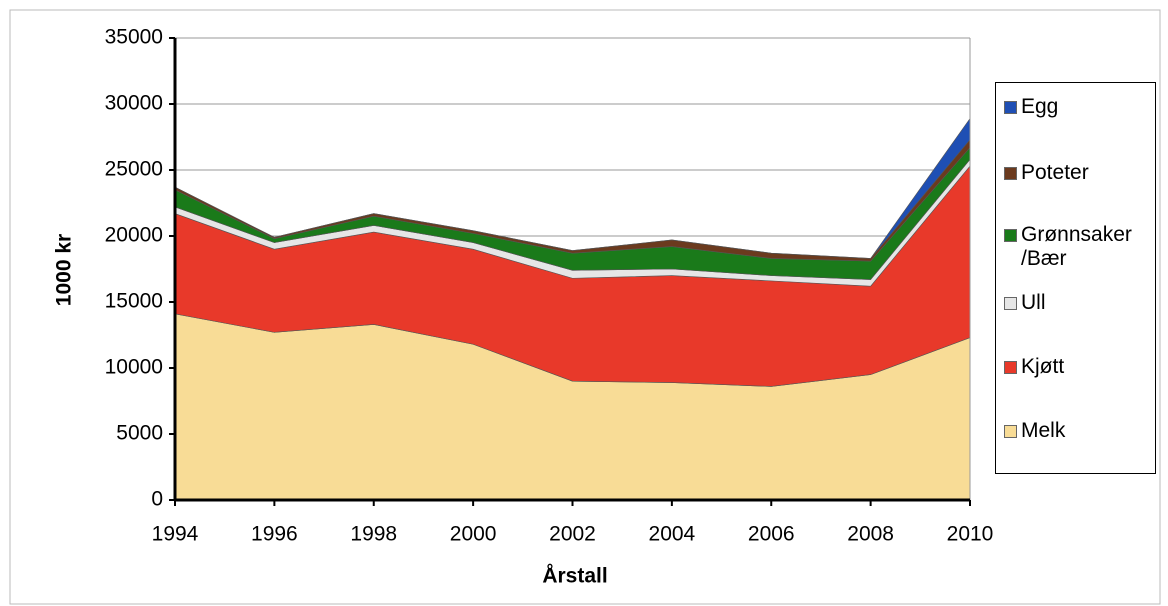 The height and width of the screenshot is (606, 1168). I want to click on legend-item: Melk, so click(1079, 431).